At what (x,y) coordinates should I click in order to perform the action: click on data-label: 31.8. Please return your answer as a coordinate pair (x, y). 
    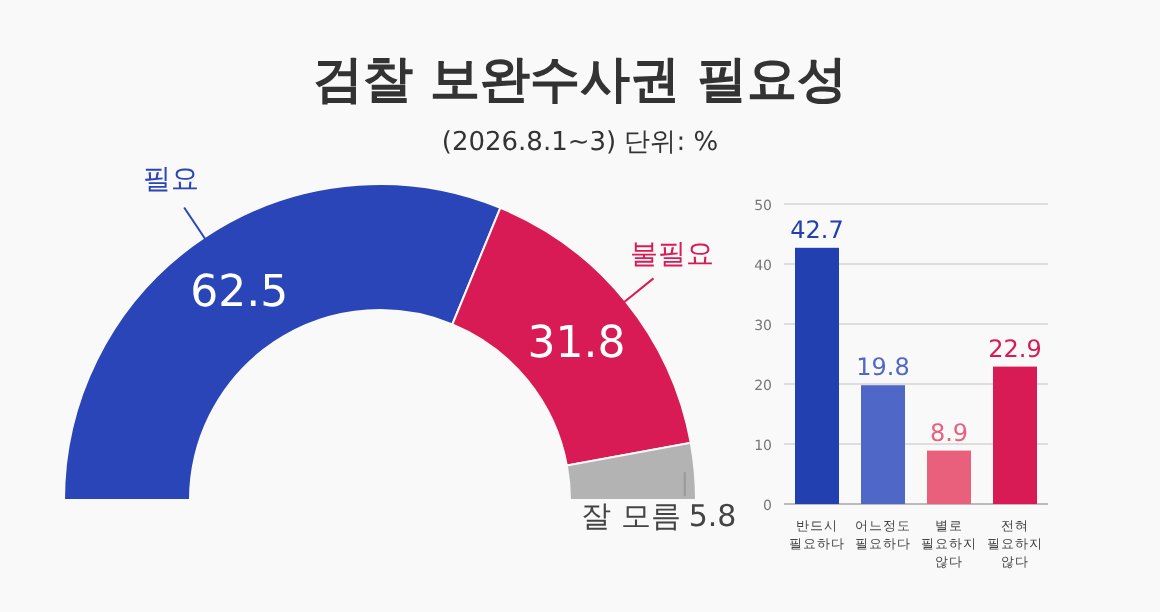
    Looking at the image, I should click on (576, 343).